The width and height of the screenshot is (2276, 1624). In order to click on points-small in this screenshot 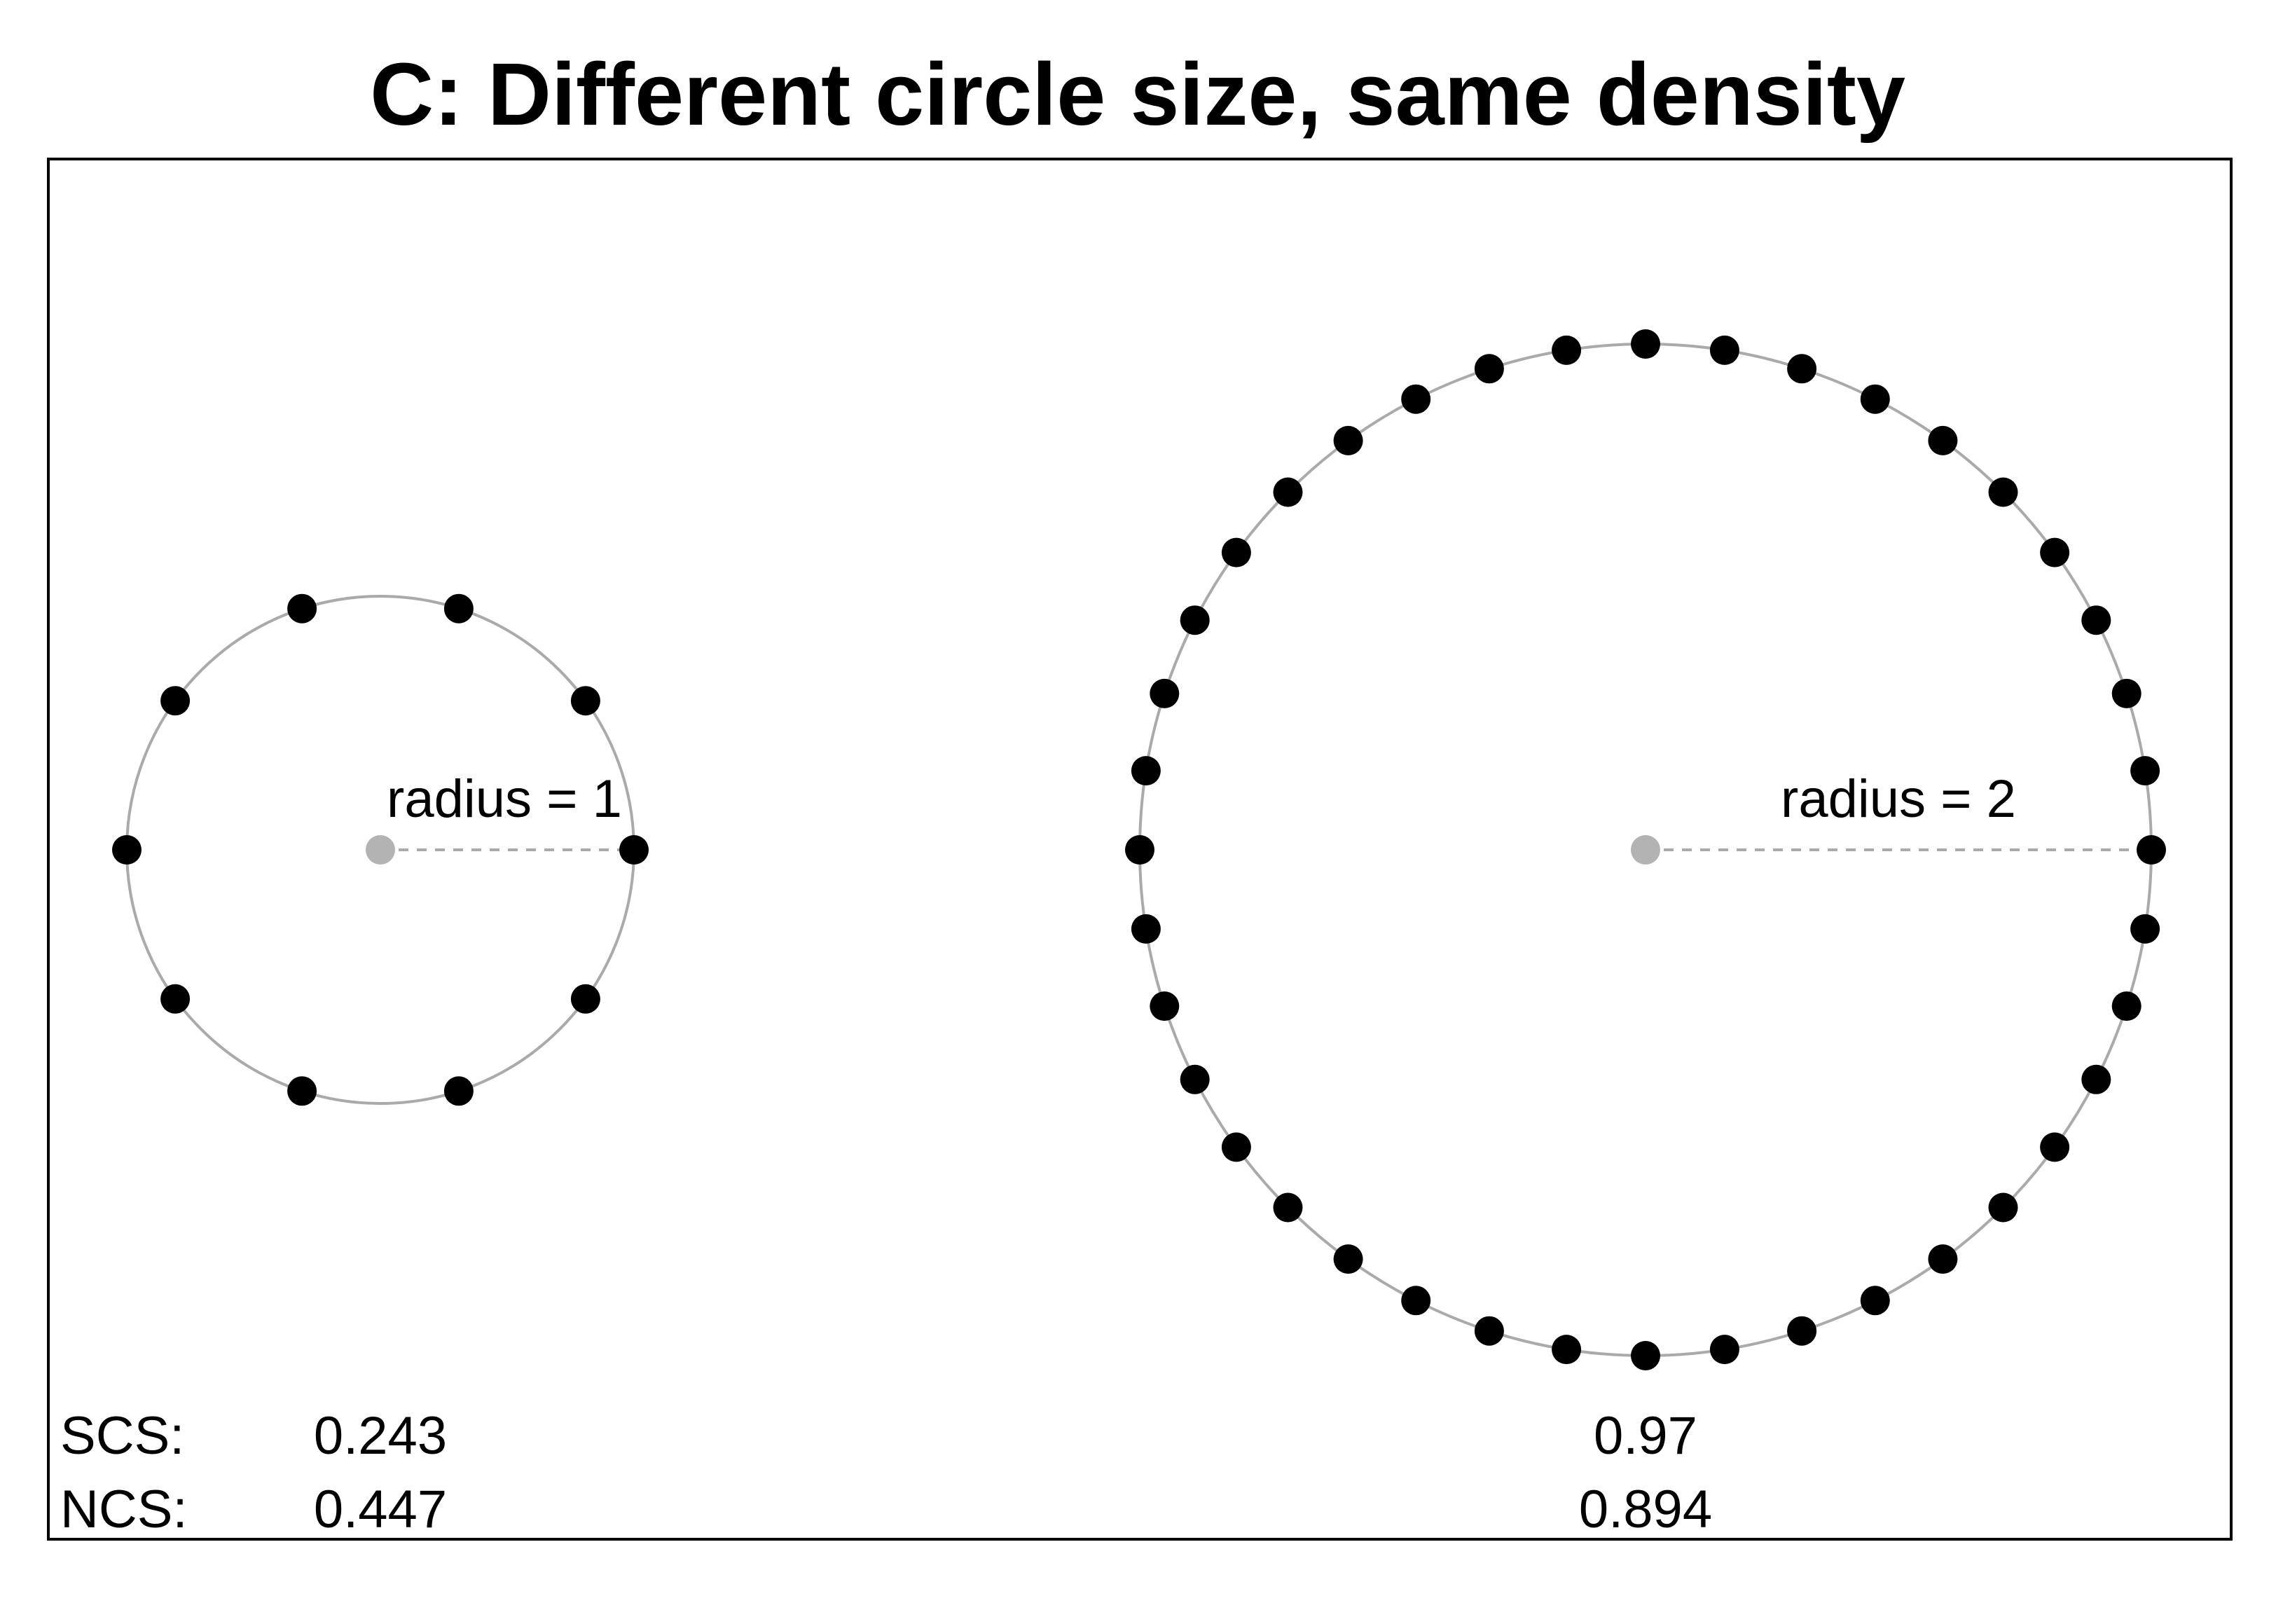, I will do `click(380, 849)`.